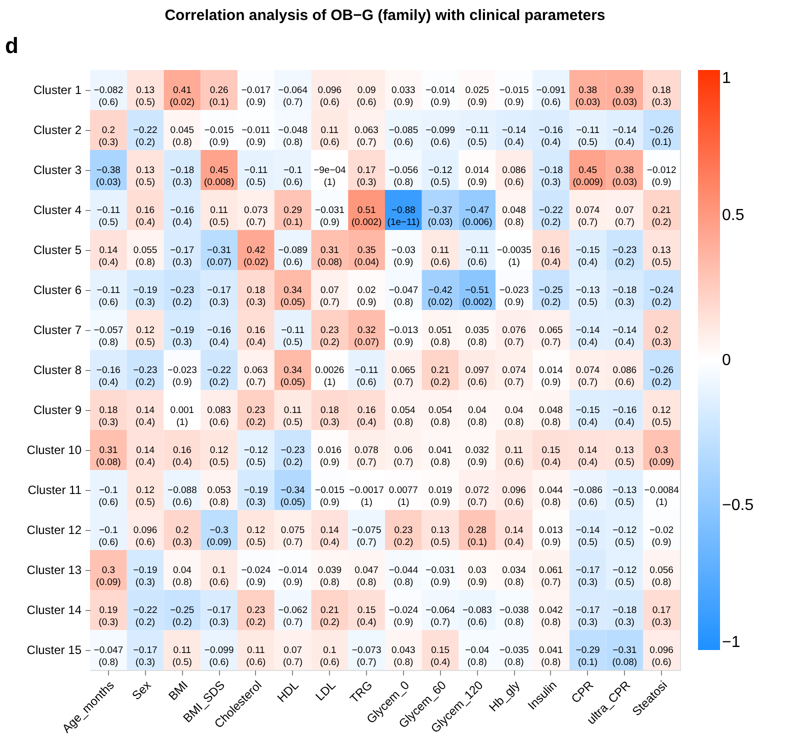  What do you see at coordinates (292, 456) in the screenshot?
I see `data-label: −0.23 (0.2)` at bounding box center [292, 456].